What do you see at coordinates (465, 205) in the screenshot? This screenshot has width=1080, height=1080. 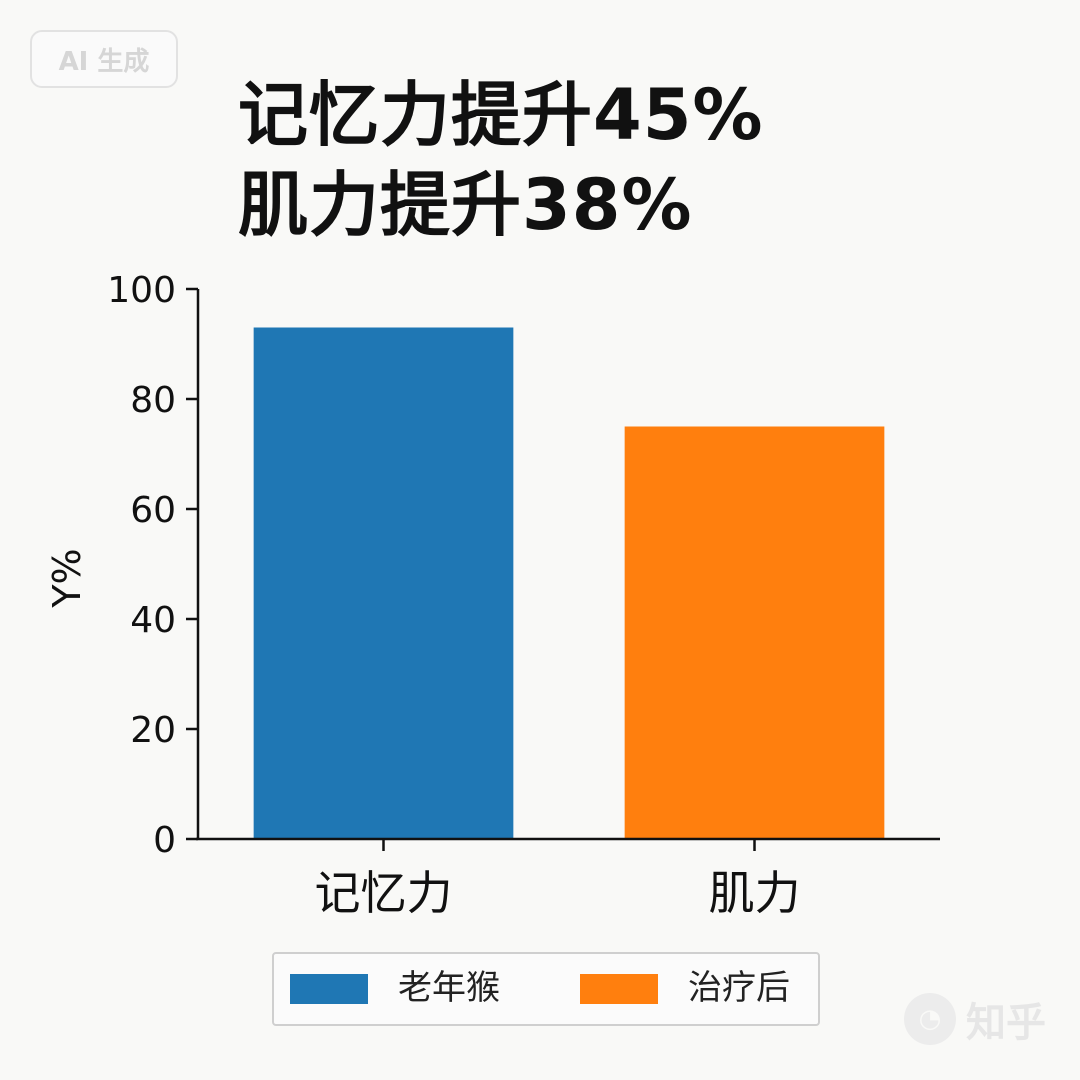 I see `title-line-2: 肌力提升38%` at bounding box center [465, 205].